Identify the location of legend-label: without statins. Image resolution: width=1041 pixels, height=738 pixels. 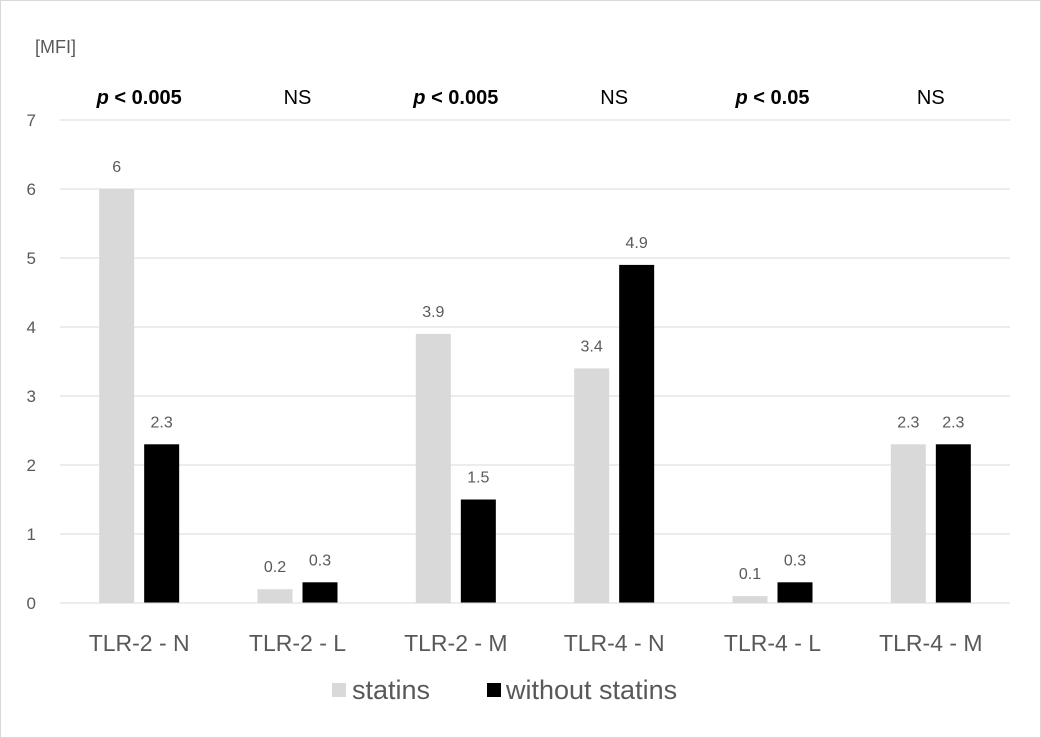
(591, 690).